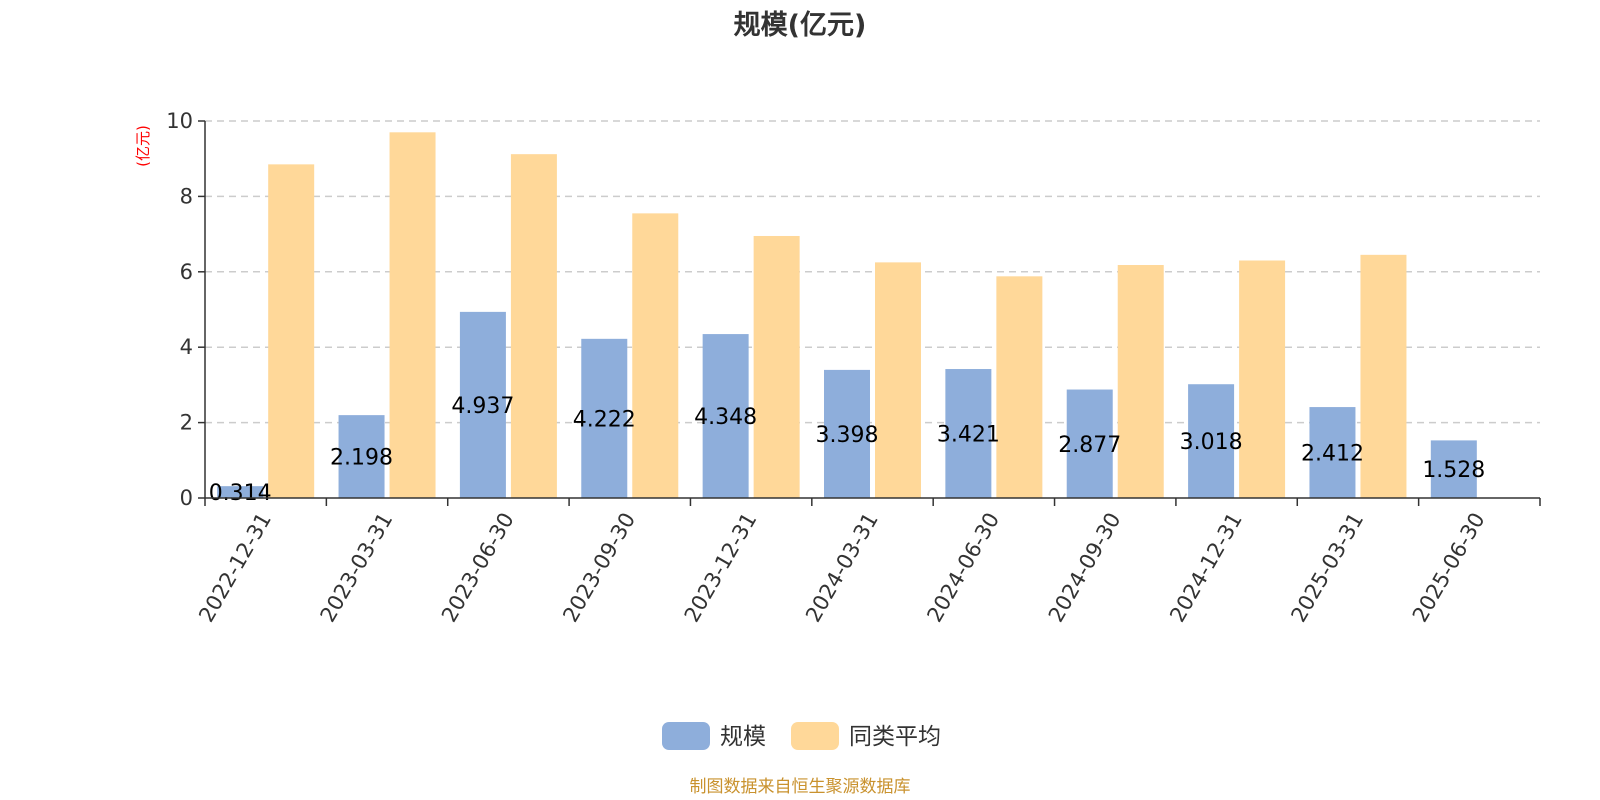 This screenshot has height=800, width=1600. Describe the element at coordinates (143, 146) in the screenshot. I see `y-axis-unit-label: (亿元)` at that location.